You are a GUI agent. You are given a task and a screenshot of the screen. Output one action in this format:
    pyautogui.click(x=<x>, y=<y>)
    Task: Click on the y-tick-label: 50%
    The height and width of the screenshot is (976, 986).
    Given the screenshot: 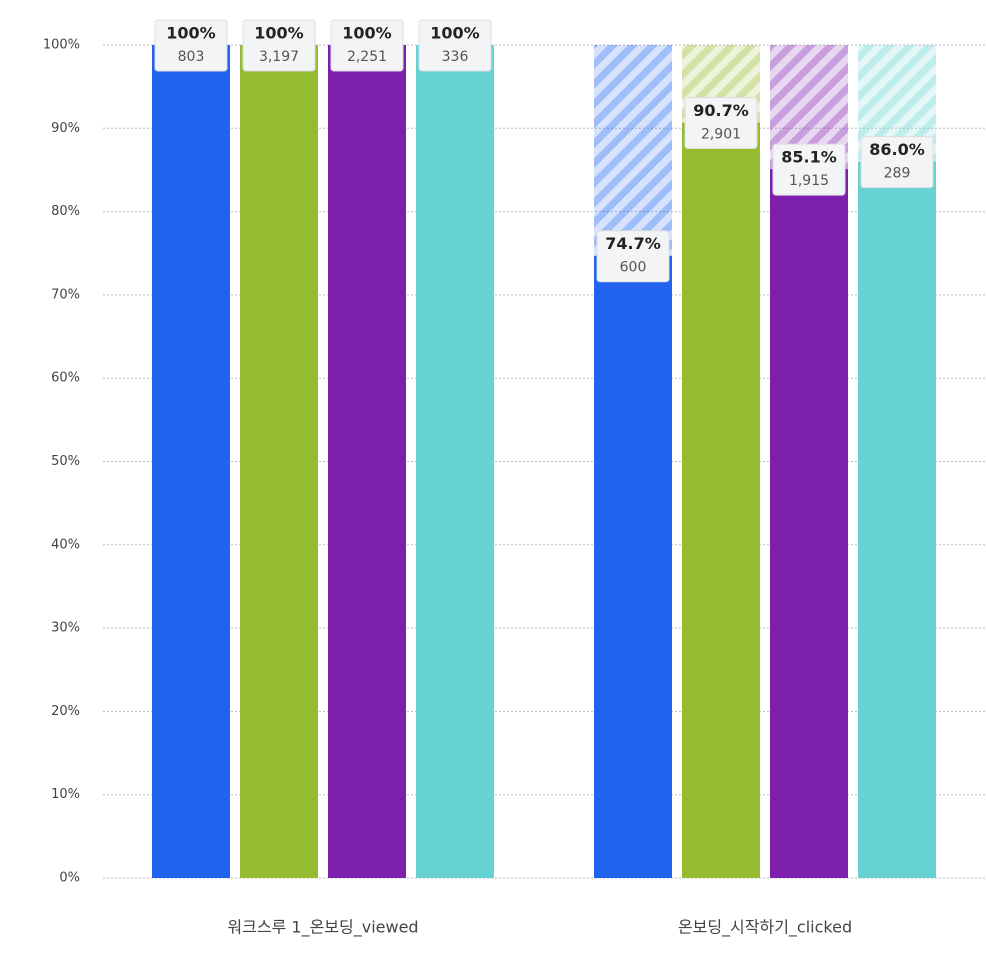 What is the action you would take?
    pyautogui.click(x=65, y=461)
    